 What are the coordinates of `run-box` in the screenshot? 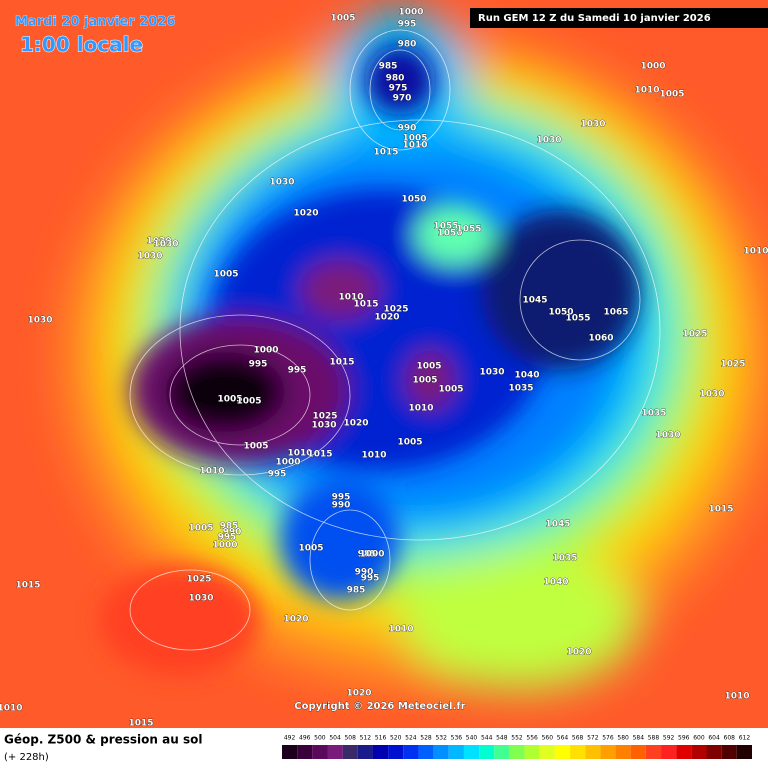 It's located at (619, 18).